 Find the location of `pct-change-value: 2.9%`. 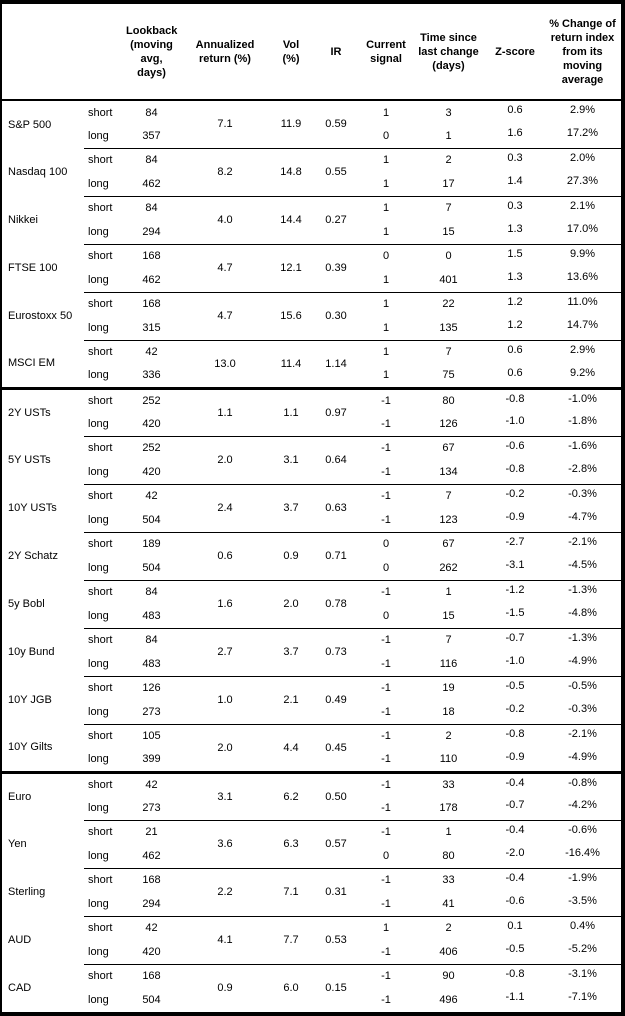

pct-change-value: 2.9% is located at coordinates (582, 110).